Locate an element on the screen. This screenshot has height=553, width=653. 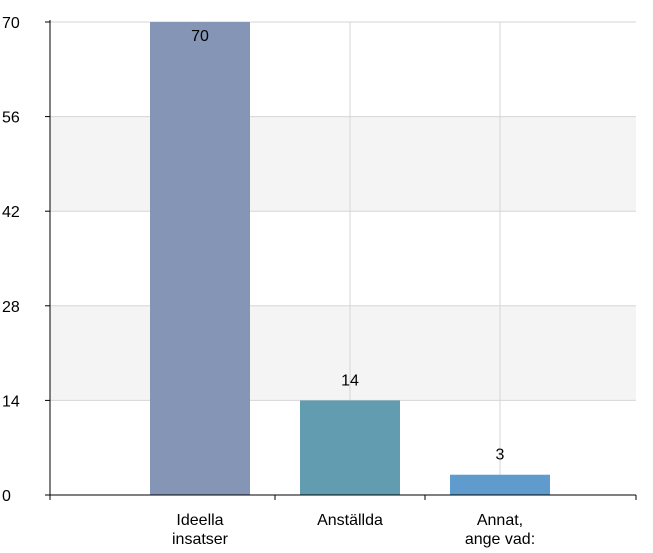
x-category-label: Annat, ange vad: is located at coordinates (500, 530).